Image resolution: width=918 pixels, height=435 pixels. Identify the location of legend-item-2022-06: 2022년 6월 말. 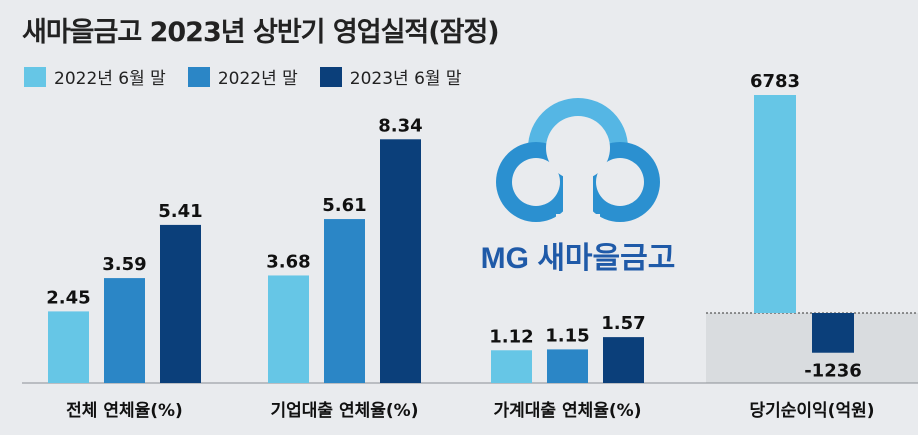
(95, 76).